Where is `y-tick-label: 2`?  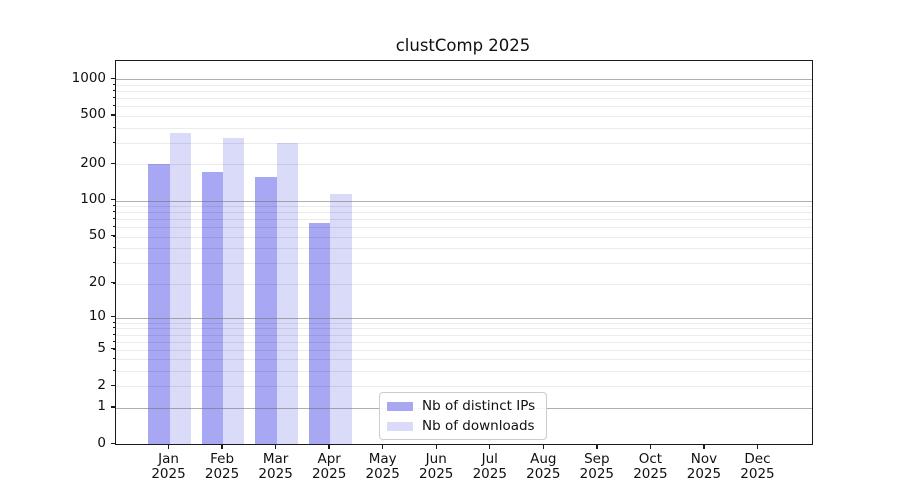 y-tick-label: 2 is located at coordinates (101, 384).